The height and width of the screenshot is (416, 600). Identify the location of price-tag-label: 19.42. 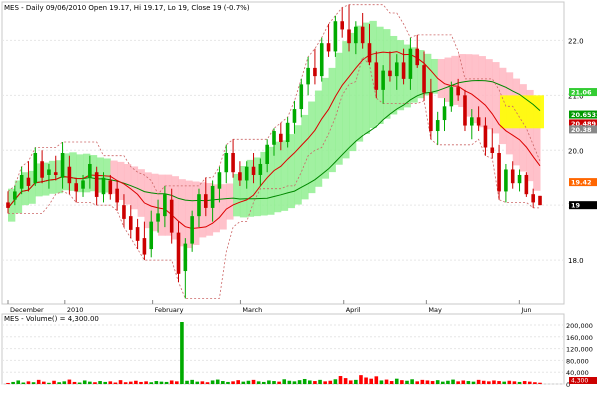
(581, 183).